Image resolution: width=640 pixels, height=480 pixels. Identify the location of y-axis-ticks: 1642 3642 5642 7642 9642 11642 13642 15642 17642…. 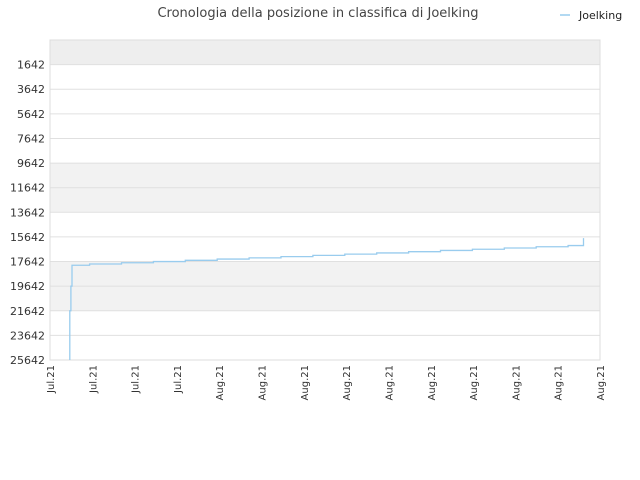
(27, 213).